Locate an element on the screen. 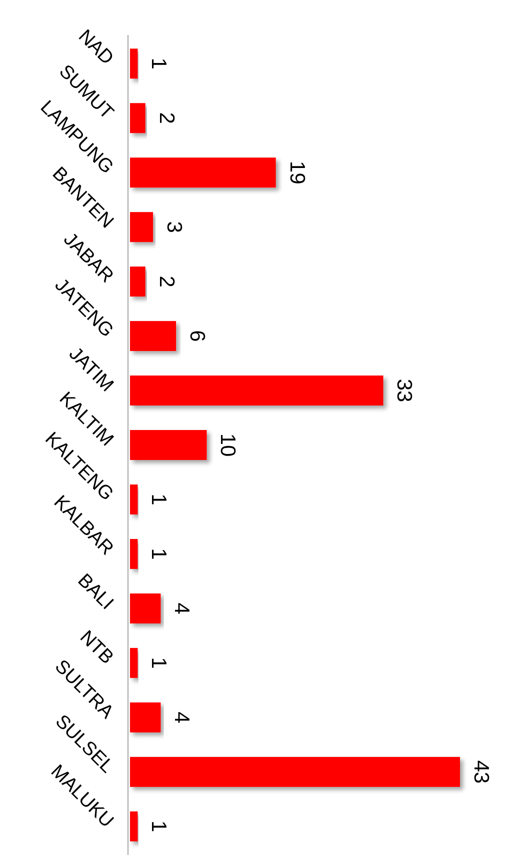  data-label: 33 is located at coordinates (404, 390).